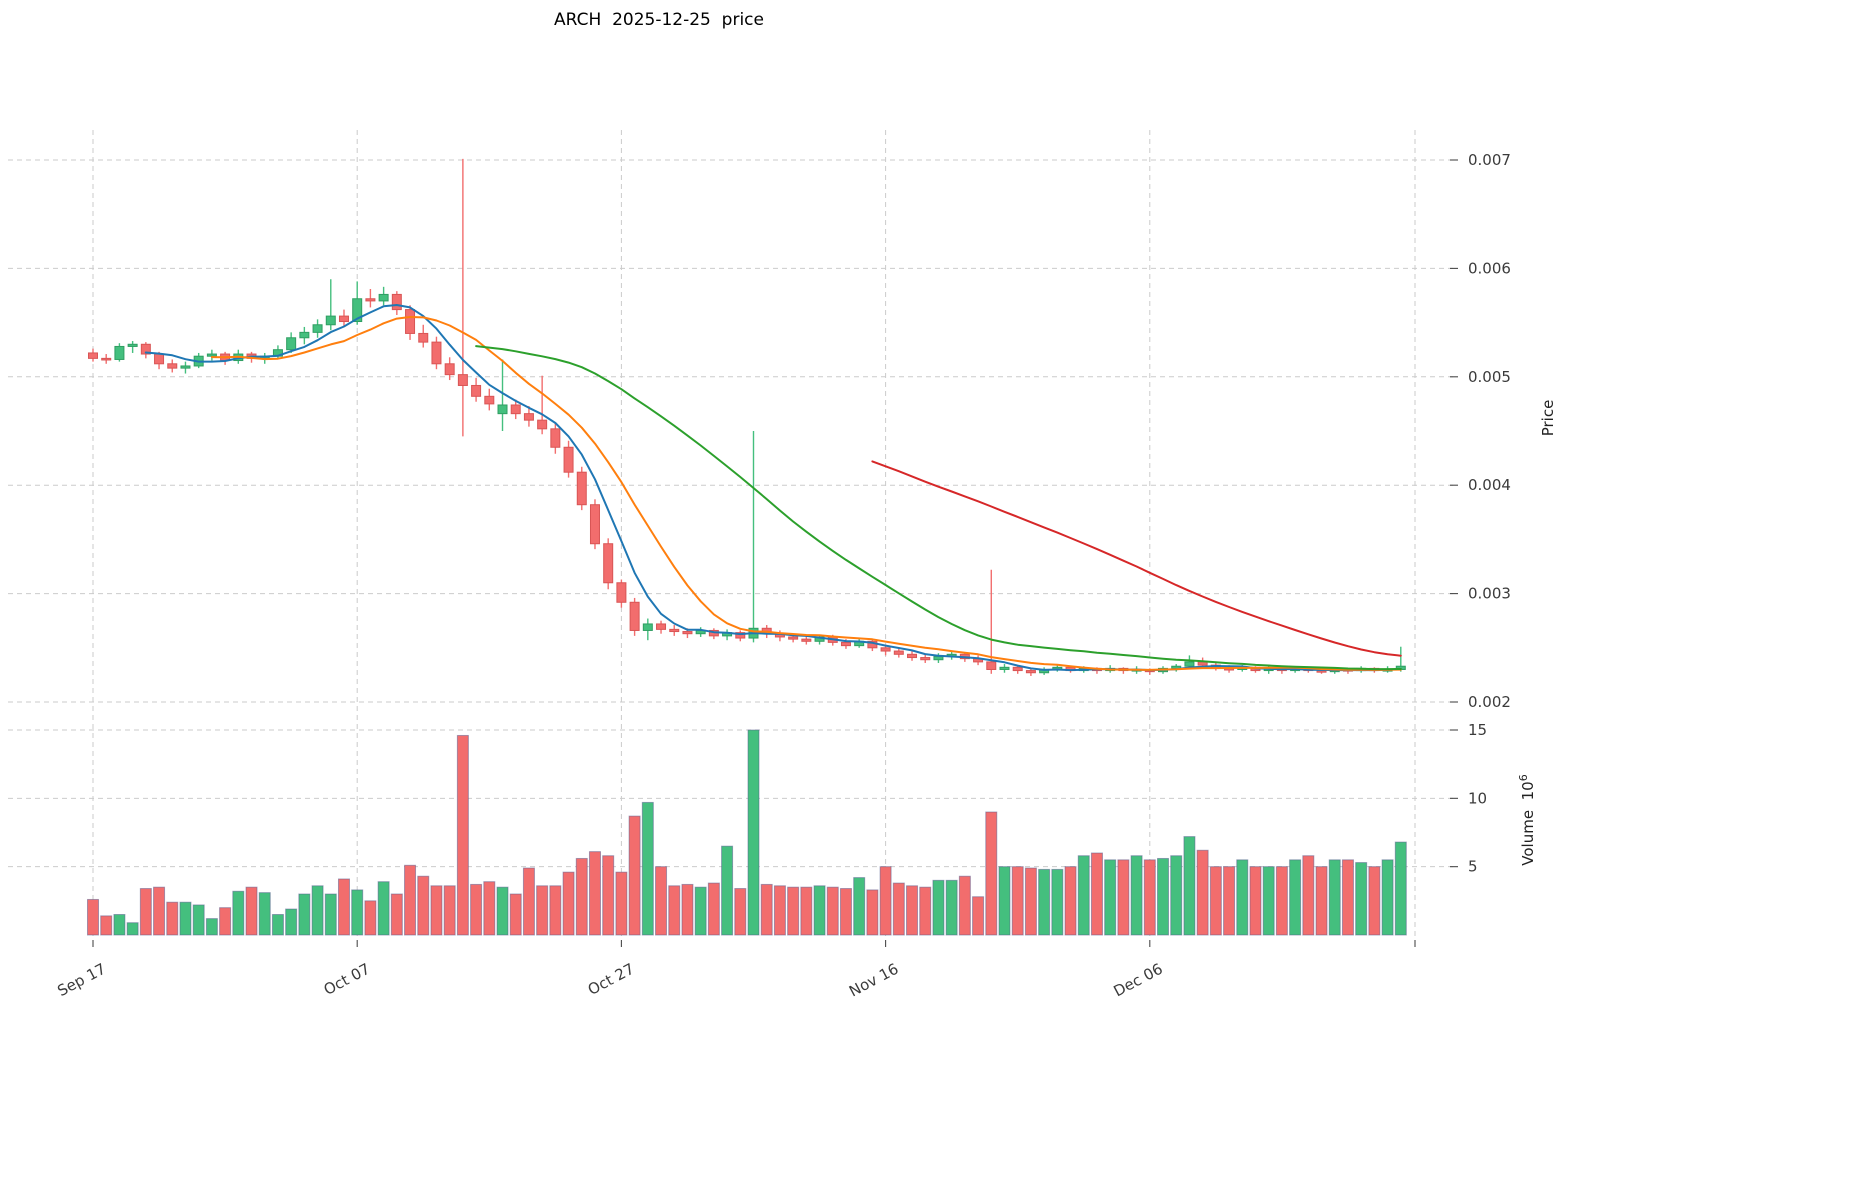  Describe the element at coordinates (1477, 798) in the screenshot. I see `volume-tick-label: 10` at that location.